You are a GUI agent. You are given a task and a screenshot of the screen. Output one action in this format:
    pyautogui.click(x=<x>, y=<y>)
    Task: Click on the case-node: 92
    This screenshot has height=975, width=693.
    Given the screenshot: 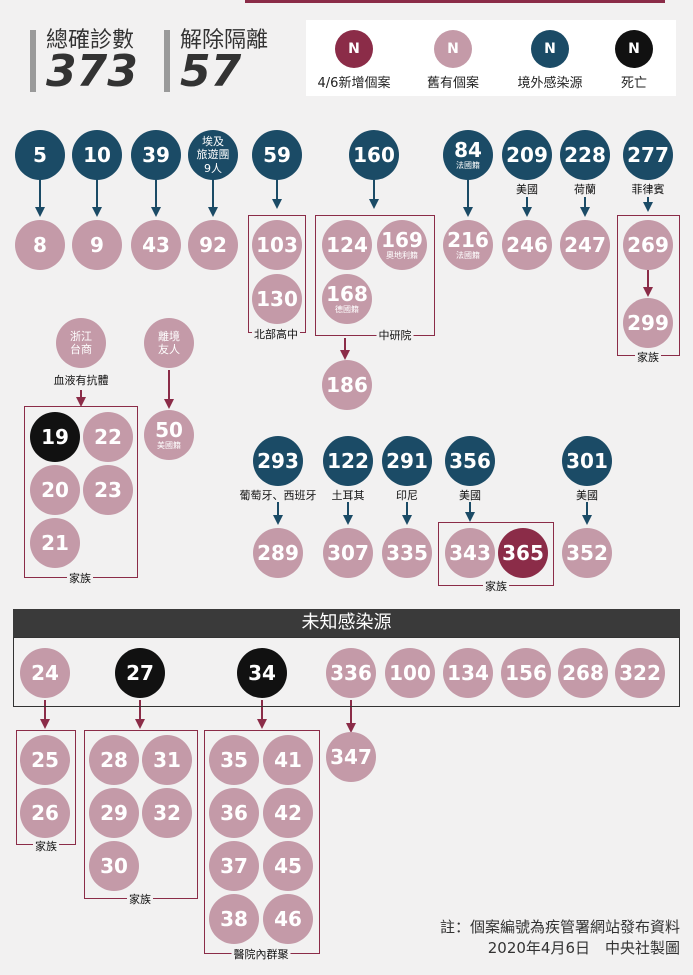 What is the action you would take?
    pyautogui.click(x=213, y=245)
    